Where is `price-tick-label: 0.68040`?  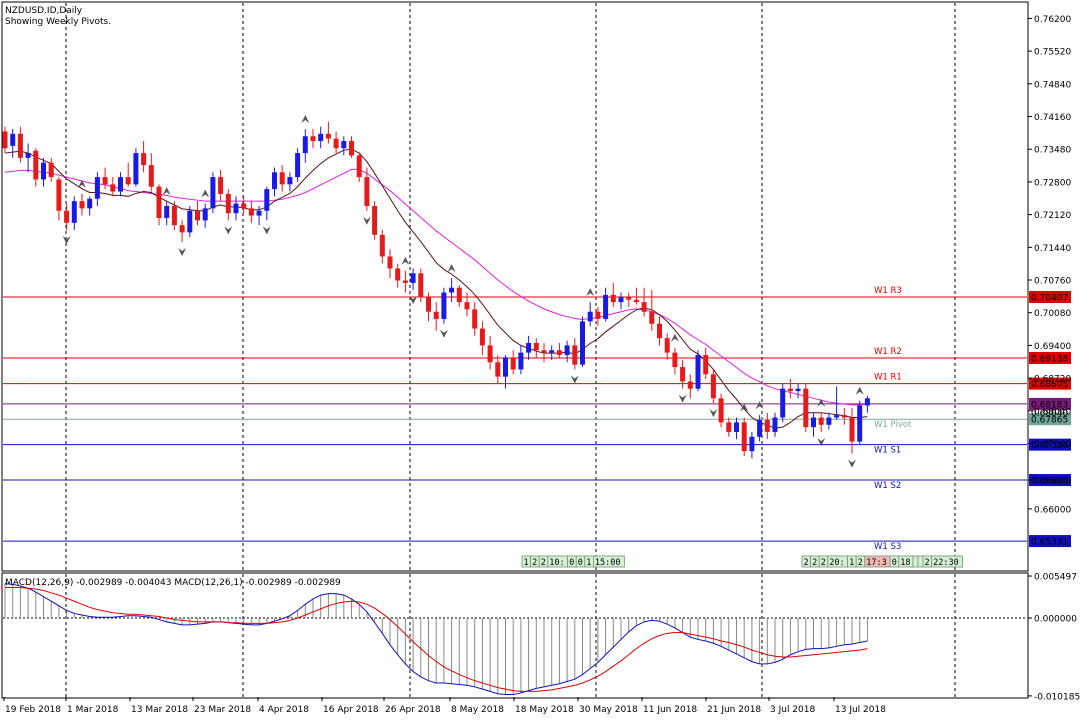
price-tick-label: 0.68040 is located at coordinates (1052, 412).